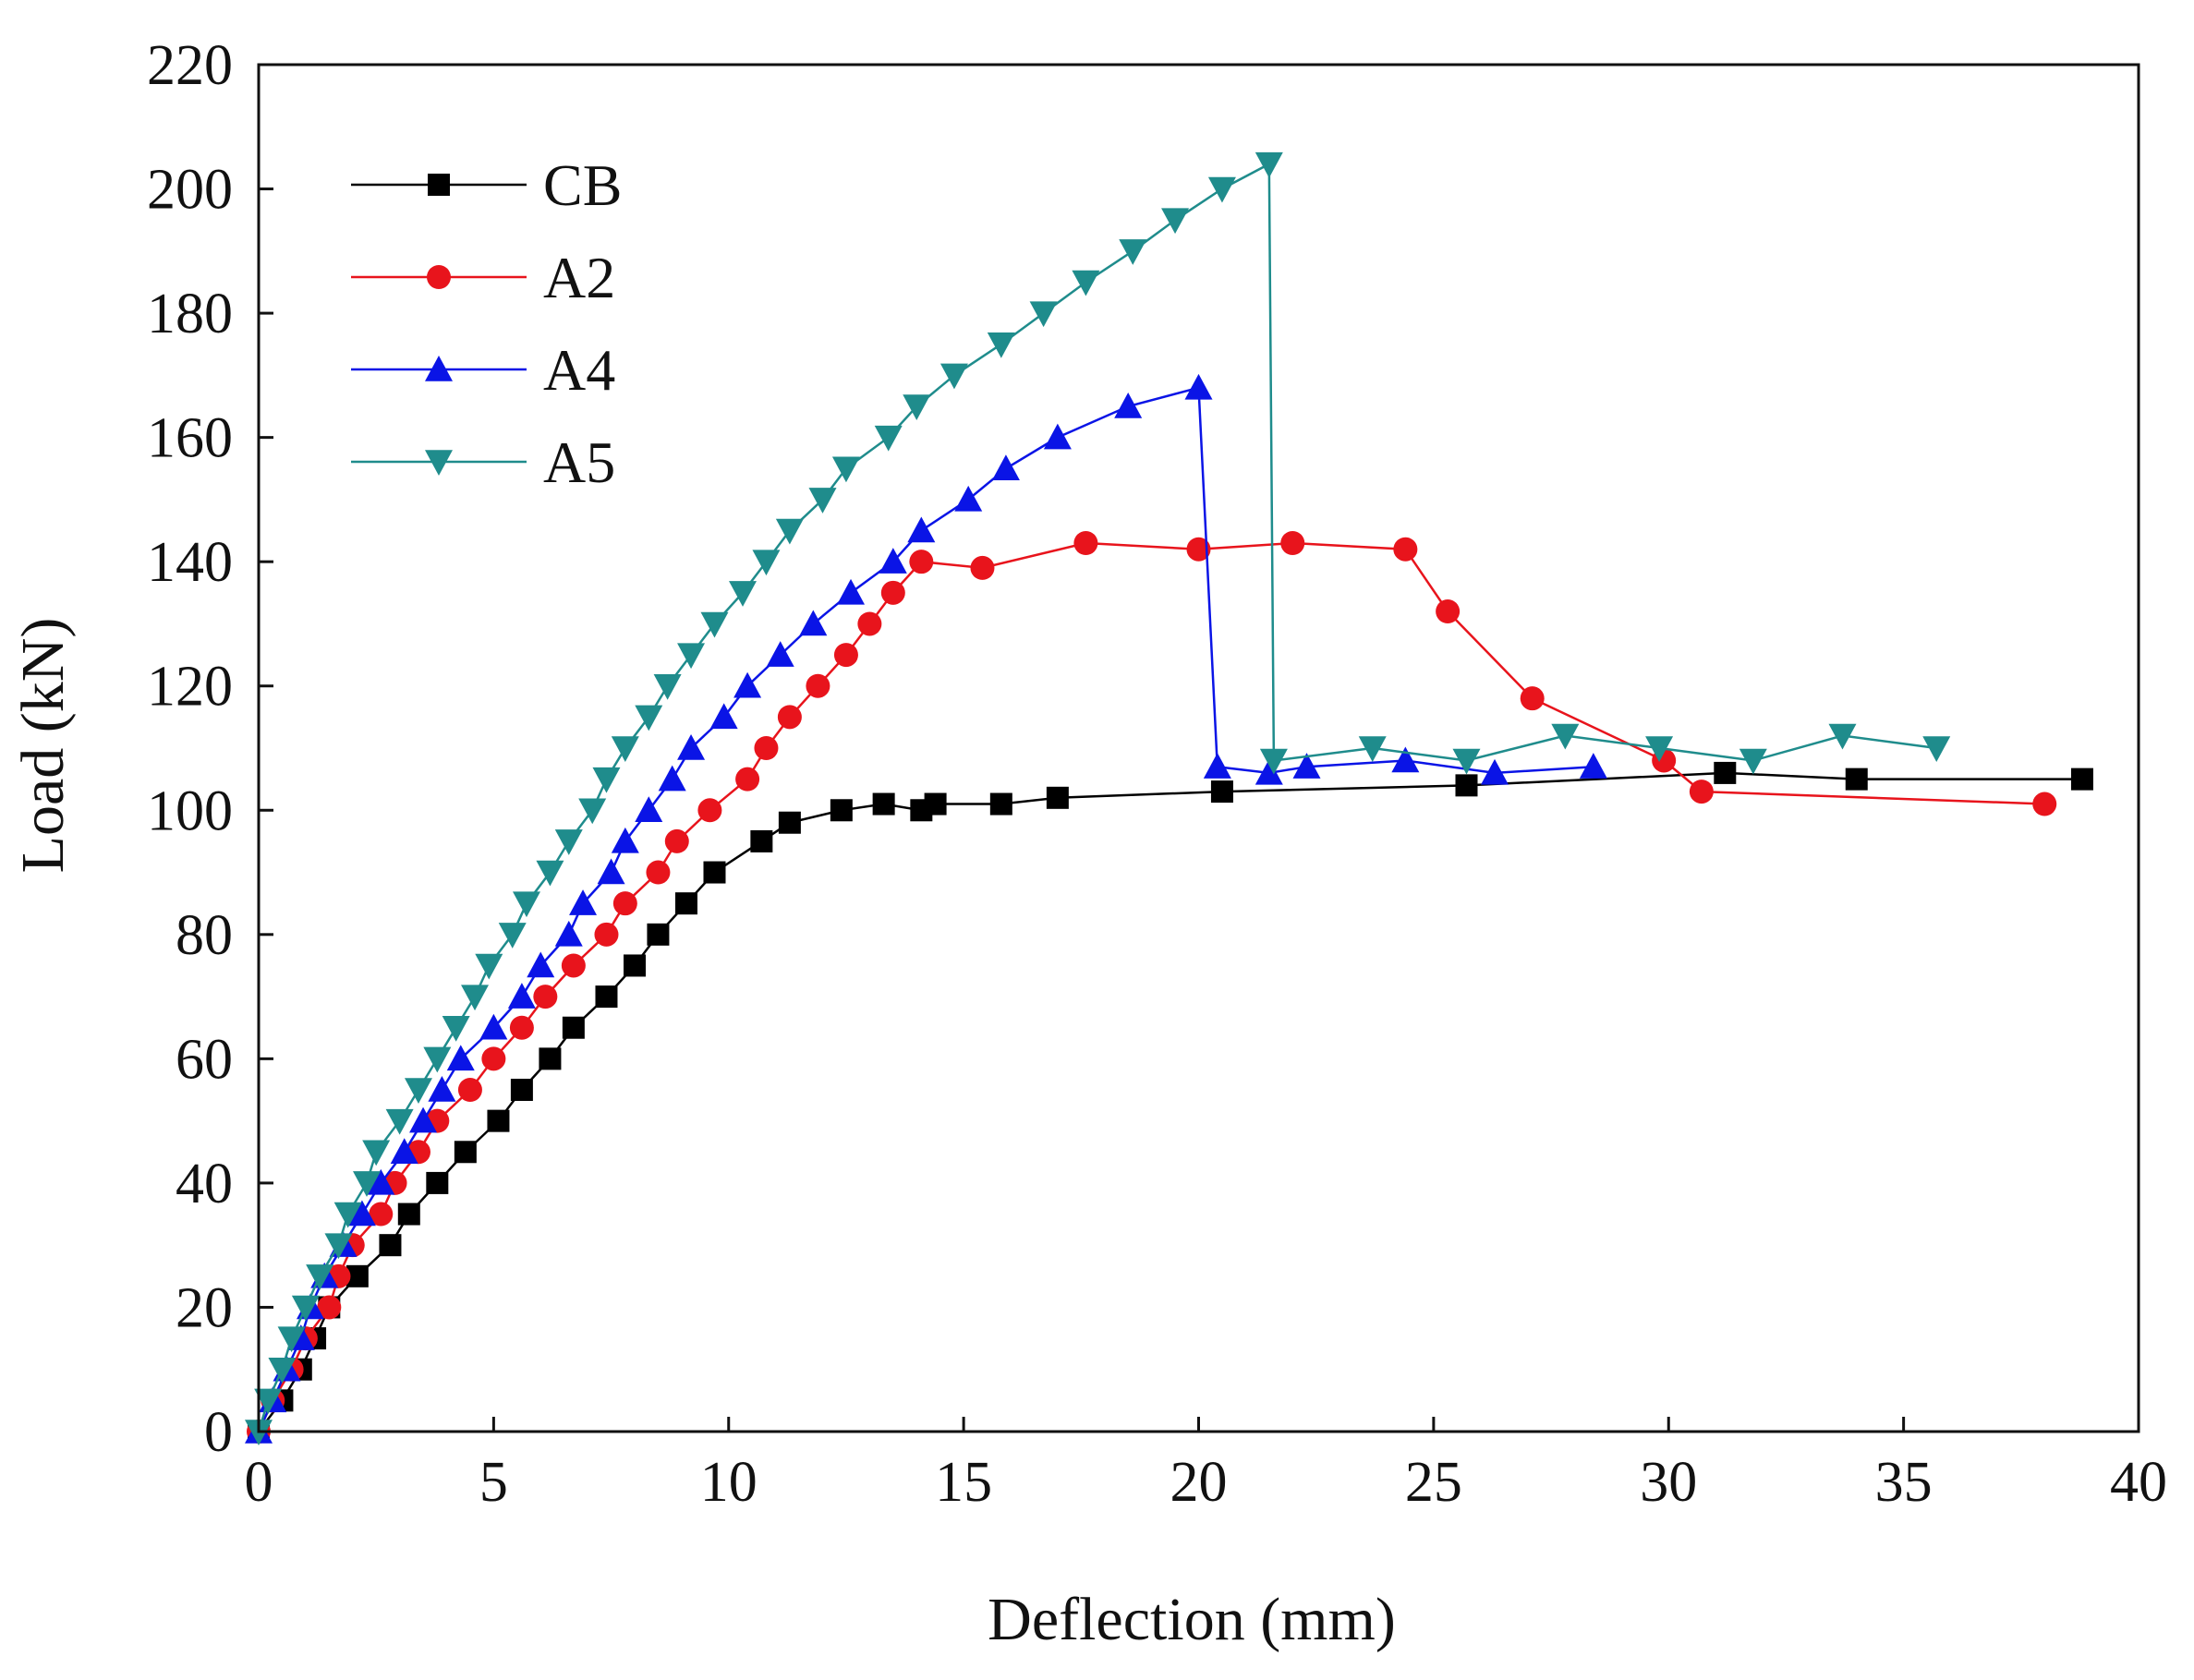 This screenshot has width=2194, height=1680. What do you see at coordinates (493, 1482) in the screenshot?
I see `x-tick-label: 5` at bounding box center [493, 1482].